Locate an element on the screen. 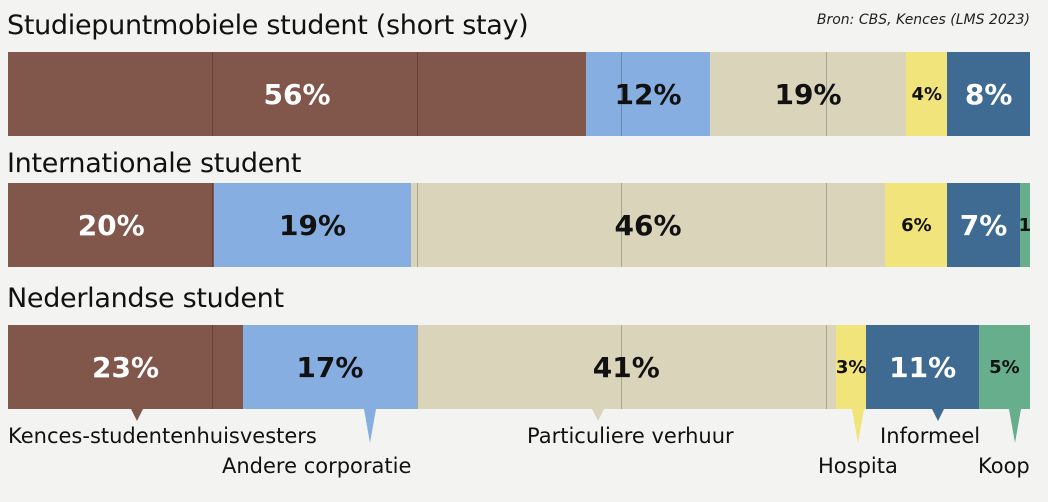  bar-segment: 11% is located at coordinates (922, 367).